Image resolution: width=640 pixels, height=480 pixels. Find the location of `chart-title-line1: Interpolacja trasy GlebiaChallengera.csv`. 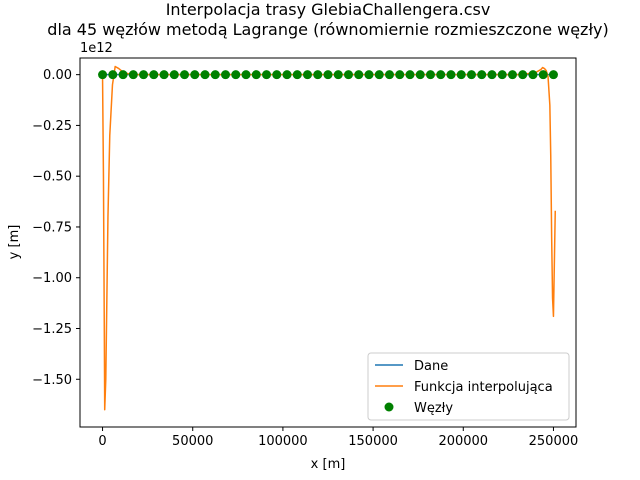

chart-title-line1: Interpolacja trasy GlebiaChallengera.csv is located at coordinates (328, 9).